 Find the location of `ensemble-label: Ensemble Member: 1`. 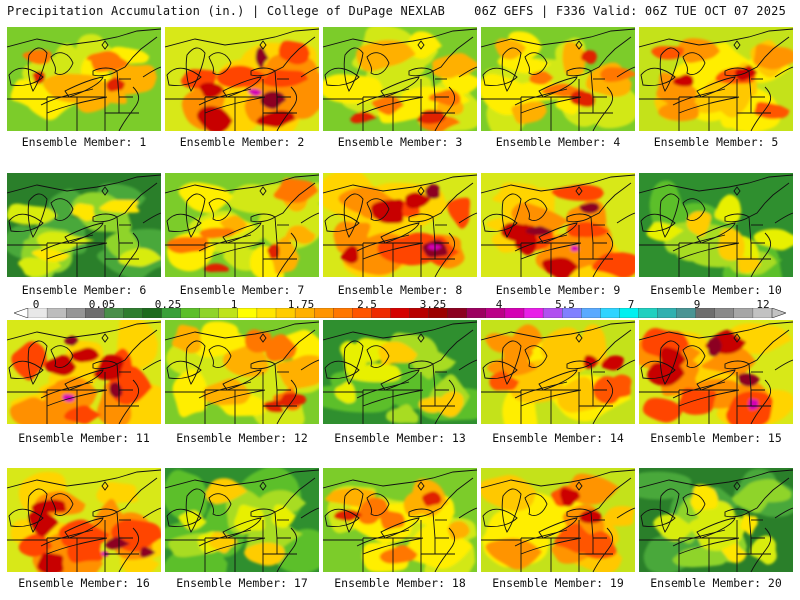

ensemble-label: Ensemble Member: 1 is located at coordinates (84, 142).